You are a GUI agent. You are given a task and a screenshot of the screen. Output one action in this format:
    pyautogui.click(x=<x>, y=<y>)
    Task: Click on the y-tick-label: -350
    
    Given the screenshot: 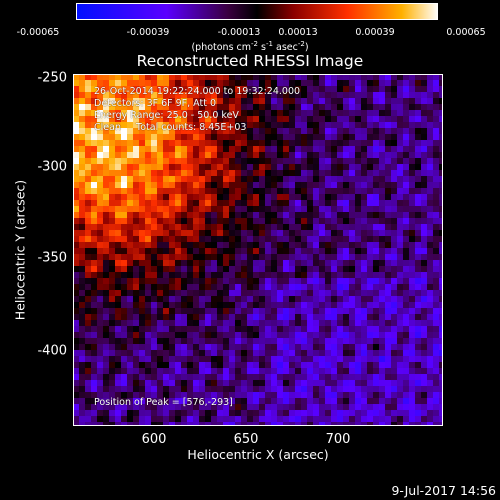 What is the action you would take?
    pyautogui.click(x=52, y=258)
    